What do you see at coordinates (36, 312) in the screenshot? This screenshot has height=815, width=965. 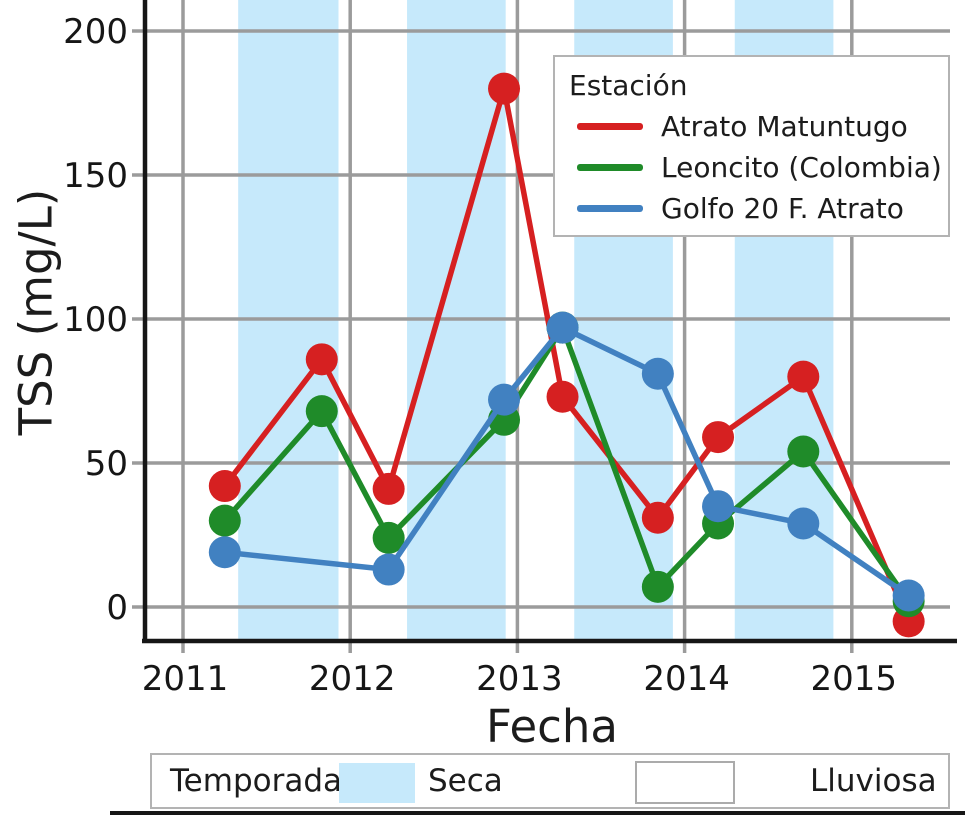 I see `y-axis-label: TSS (mg/L)` at bounding box center [36, 312].